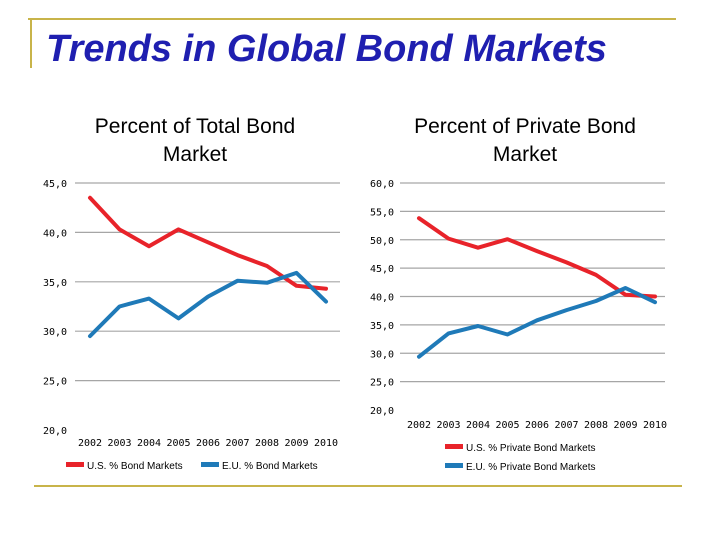  Describe the element at coordinates (208, 443) in the screenshot. I see `chart1-xtick-label: 2006` at that location.